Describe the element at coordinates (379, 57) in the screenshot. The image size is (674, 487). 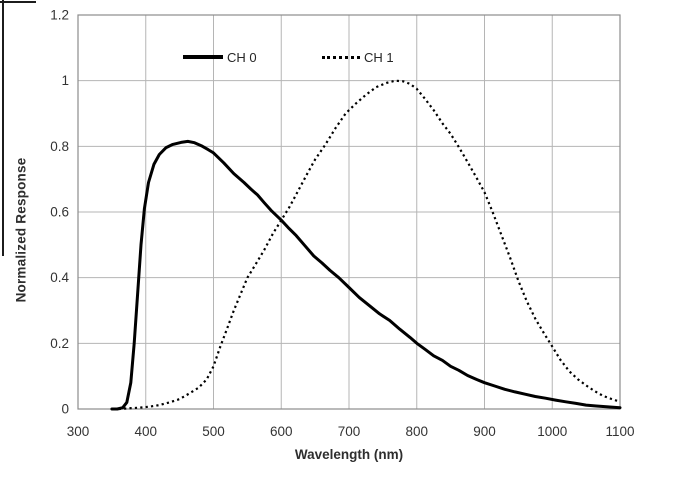
I see `legend-label-ch1: CH 1` at that location.